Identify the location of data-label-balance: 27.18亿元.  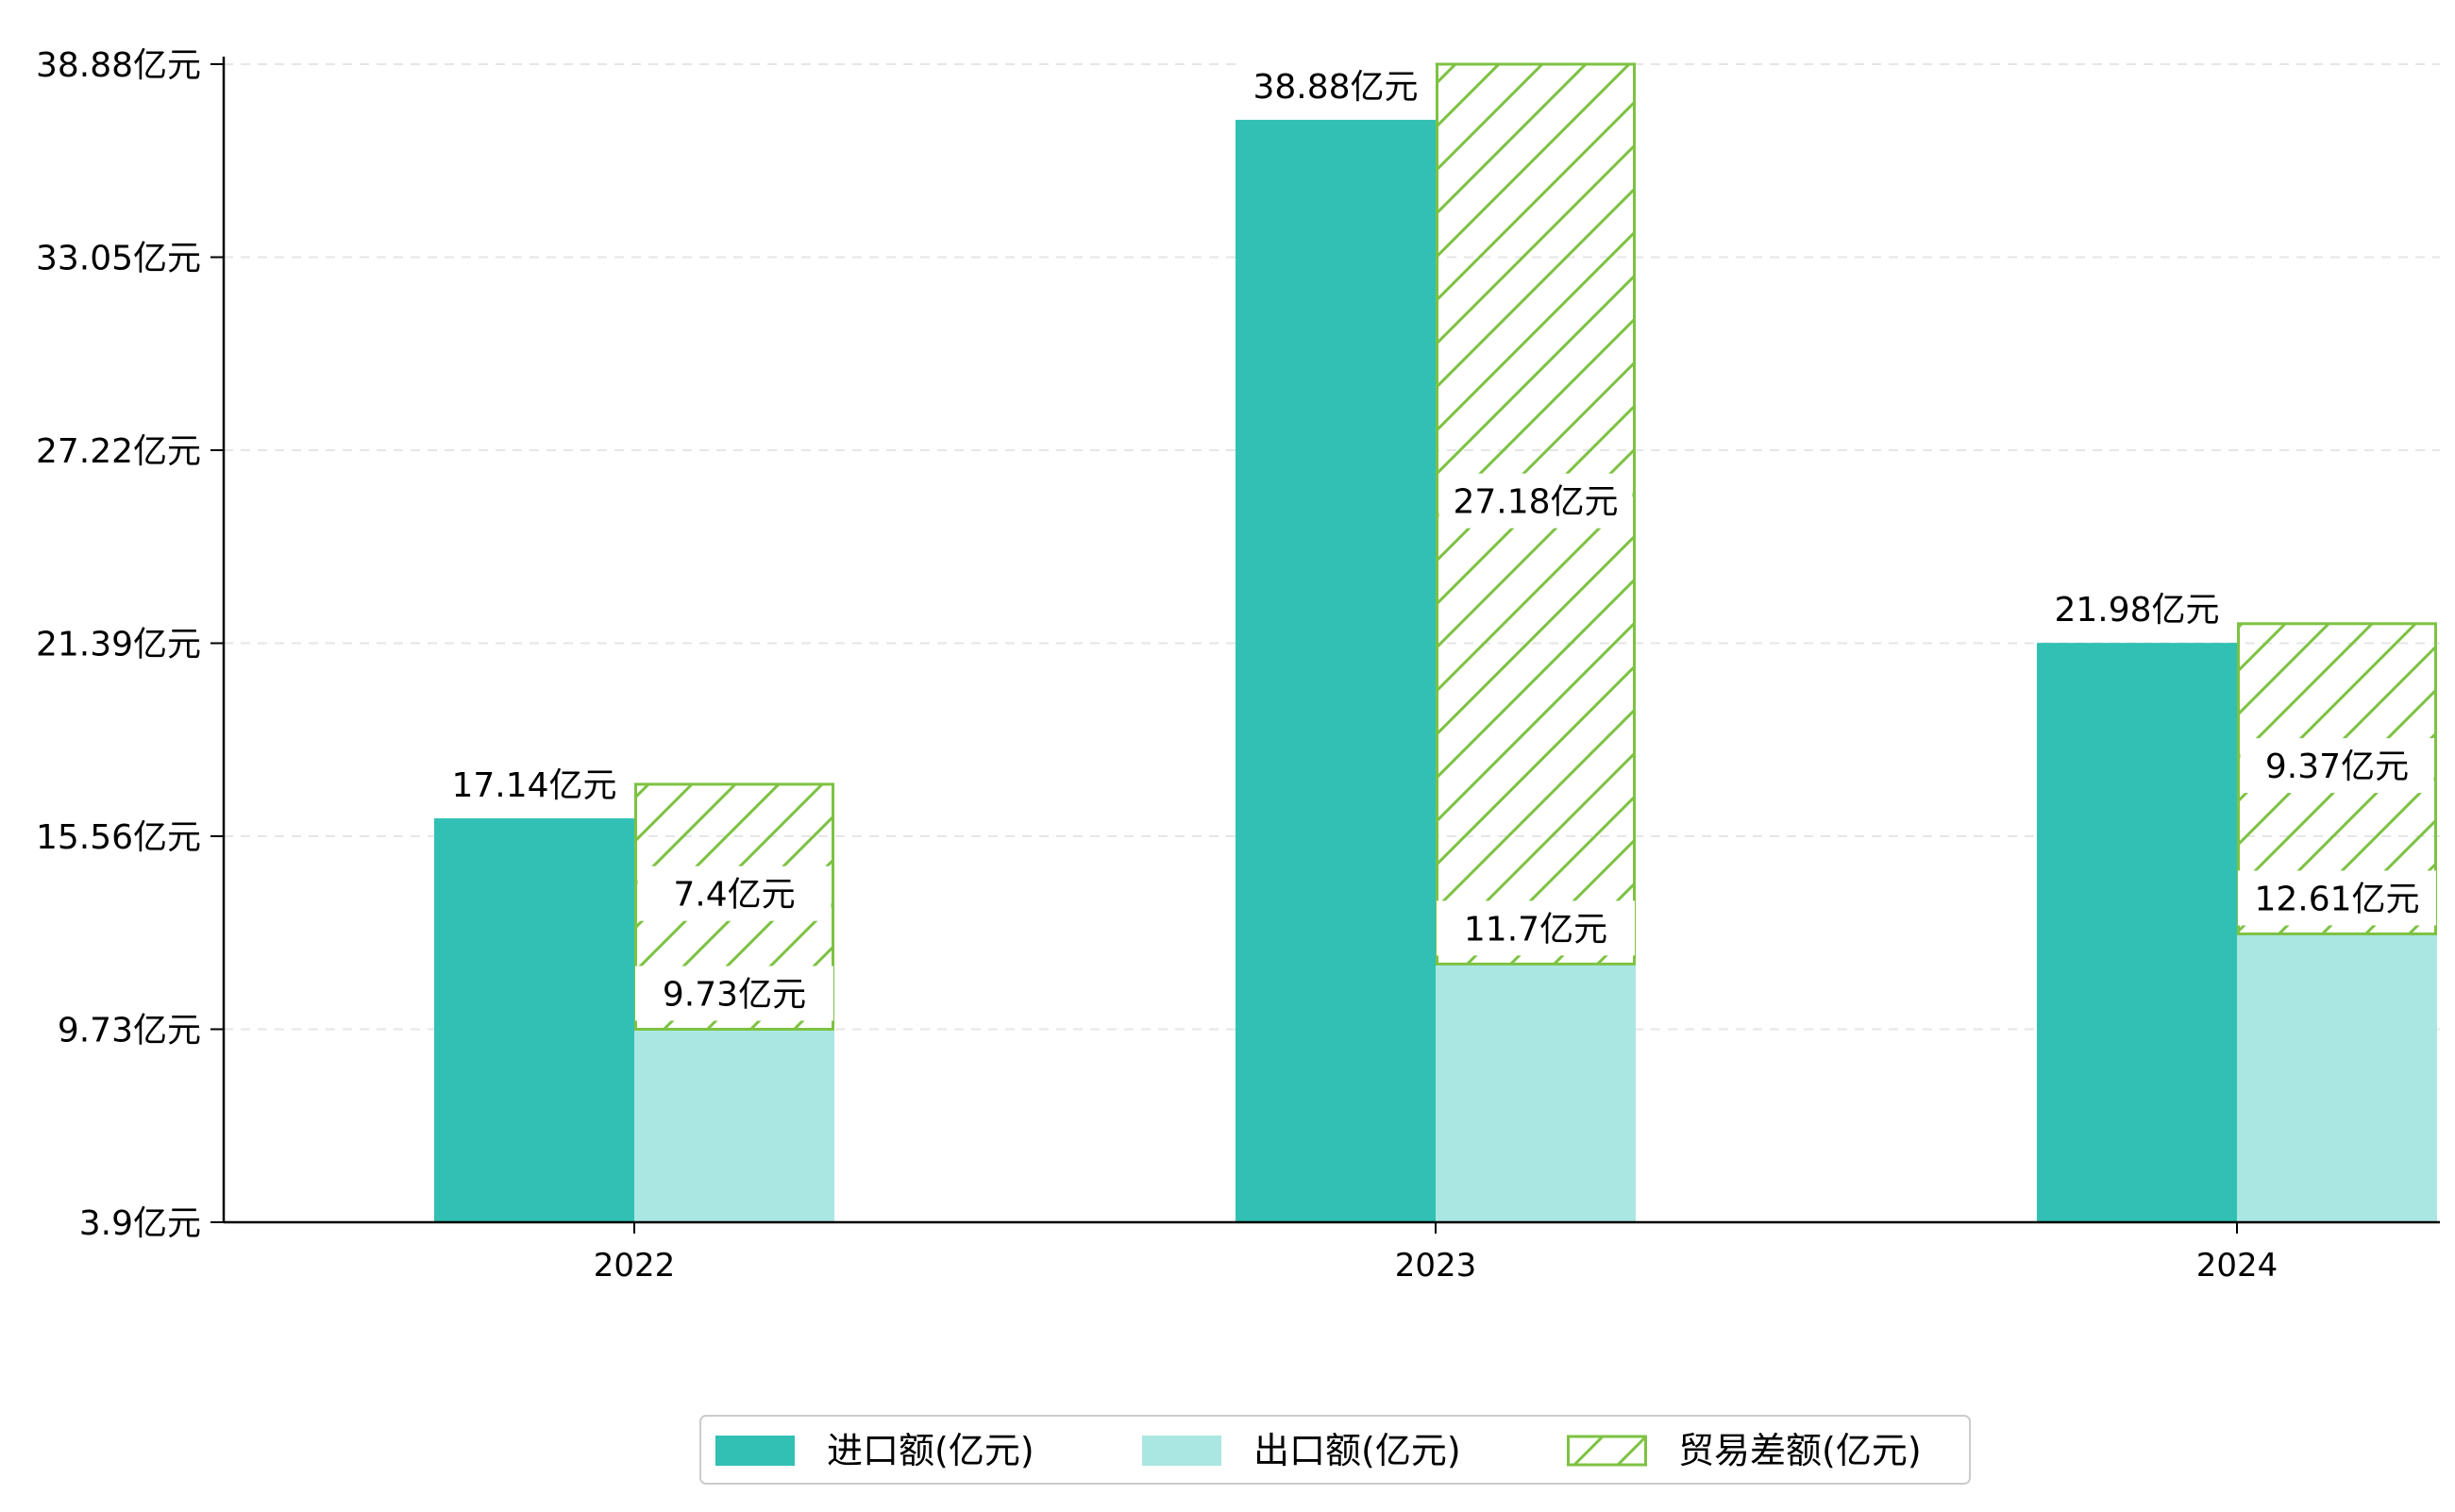
(1535, 503).